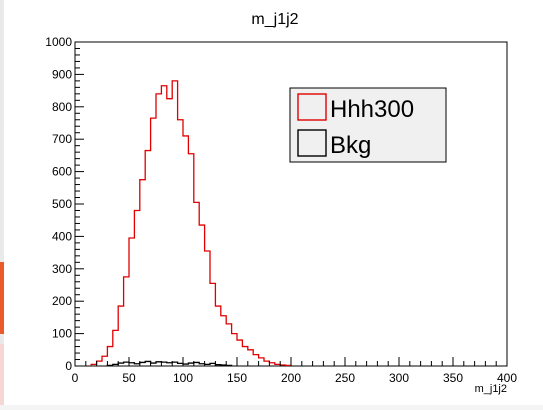 This screenshot has height=410, width=543. What do you see at coordinates (237, 378) in the screenshot?
I see `x-tick-label: 150` at bounding box center [237, 378].